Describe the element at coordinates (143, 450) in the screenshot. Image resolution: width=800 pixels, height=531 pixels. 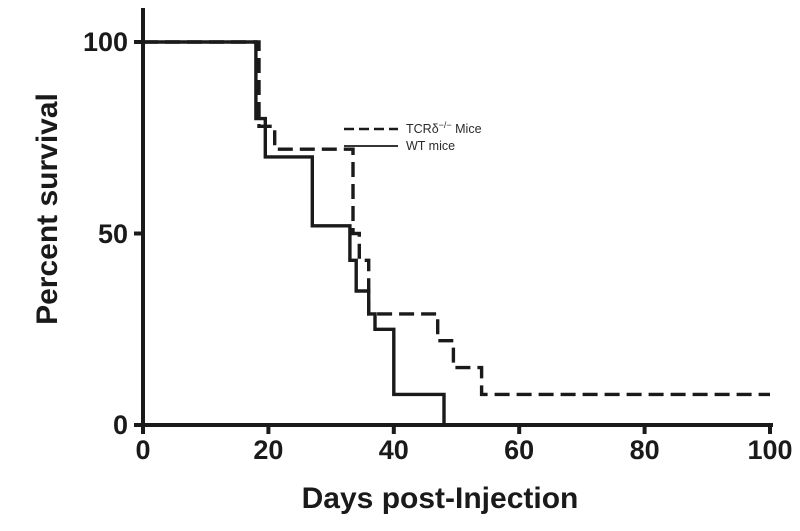
I see `x-tick-label: 0` at that location.